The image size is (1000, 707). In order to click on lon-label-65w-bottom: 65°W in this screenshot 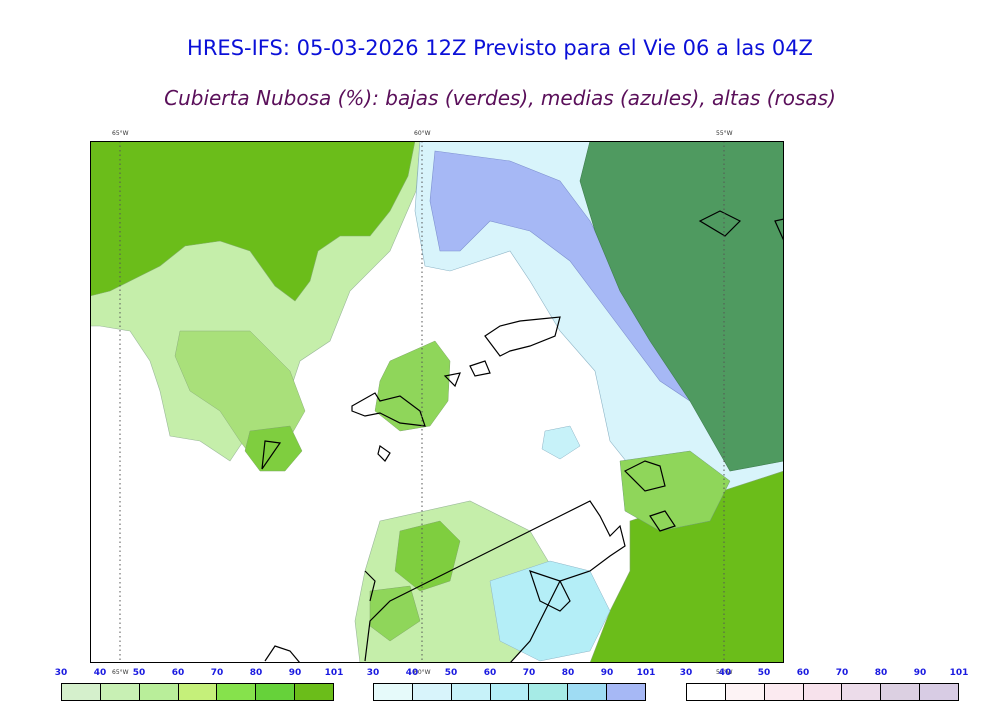, I will do `click(120, 672)`.